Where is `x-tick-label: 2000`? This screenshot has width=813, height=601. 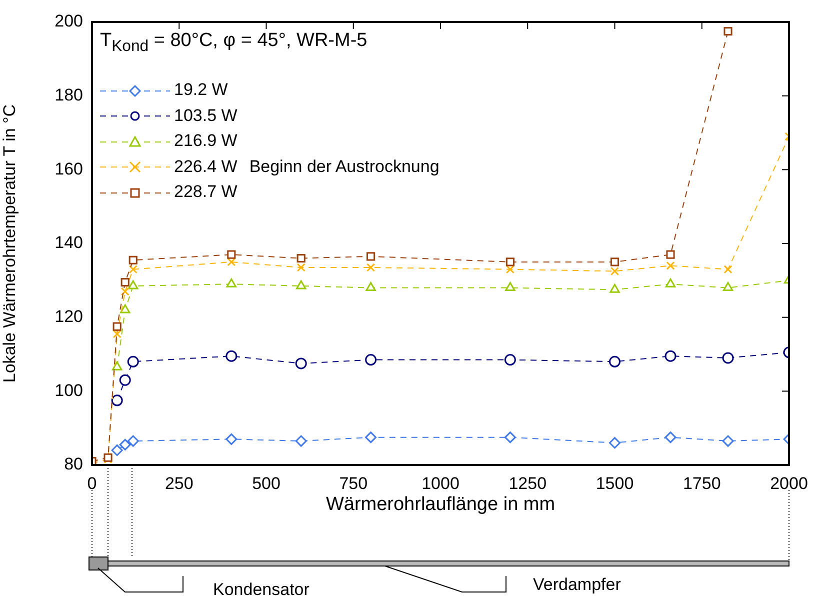 x-tick-label: 2000 is located at coordinates (789, 483).